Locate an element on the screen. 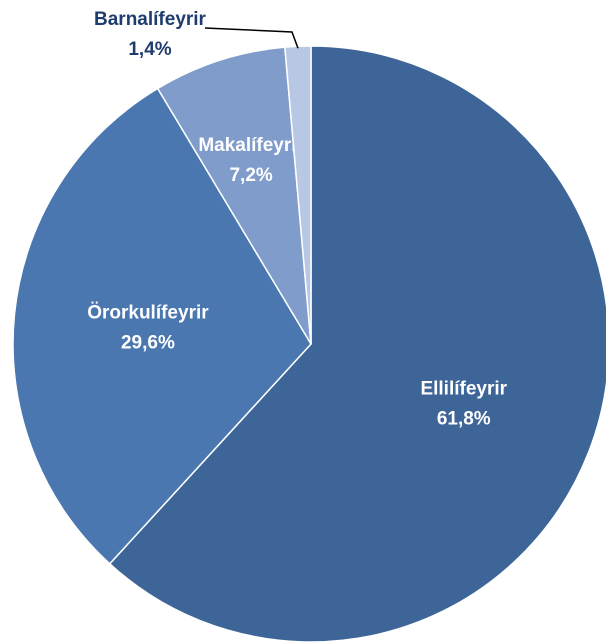  slice-label: Barnalífeyrir is located at coordinates (150, 19).